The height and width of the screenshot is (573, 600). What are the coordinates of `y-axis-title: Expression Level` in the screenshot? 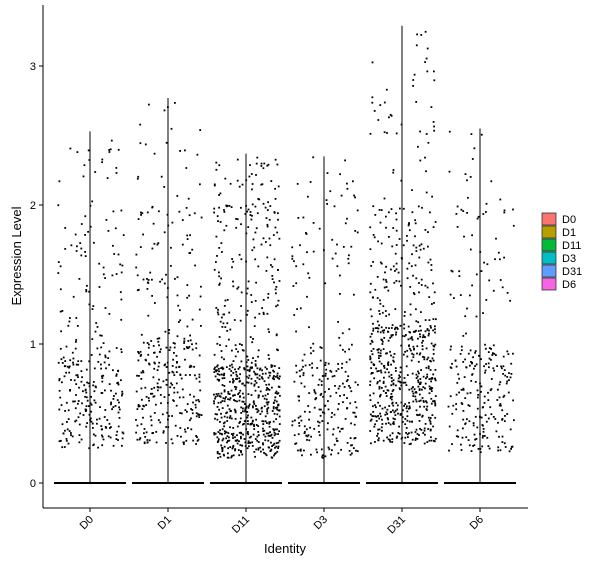 It's located at (16, 255).